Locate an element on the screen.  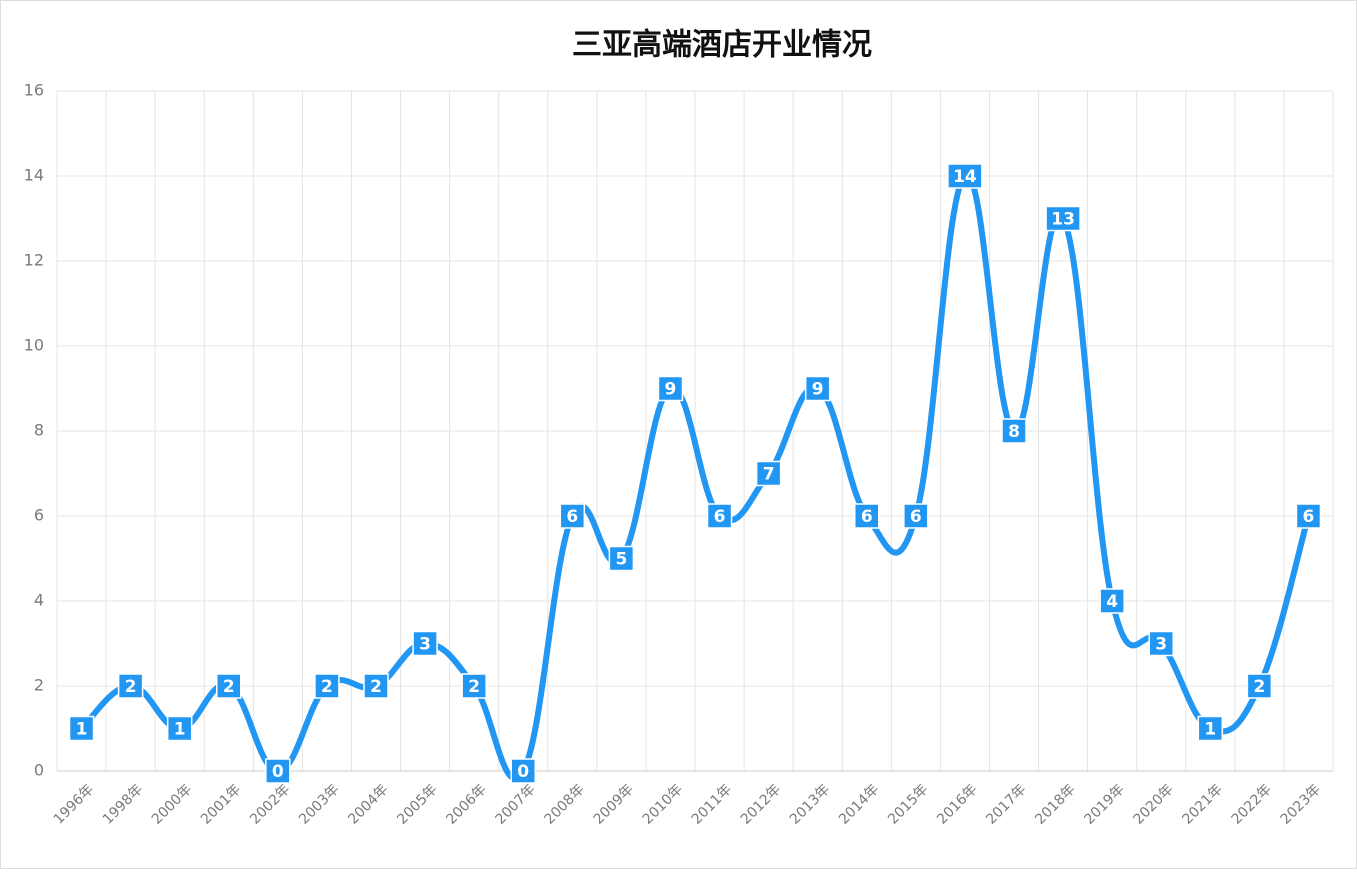
y-tick-label: 12 is located at coordinates (34, 260).